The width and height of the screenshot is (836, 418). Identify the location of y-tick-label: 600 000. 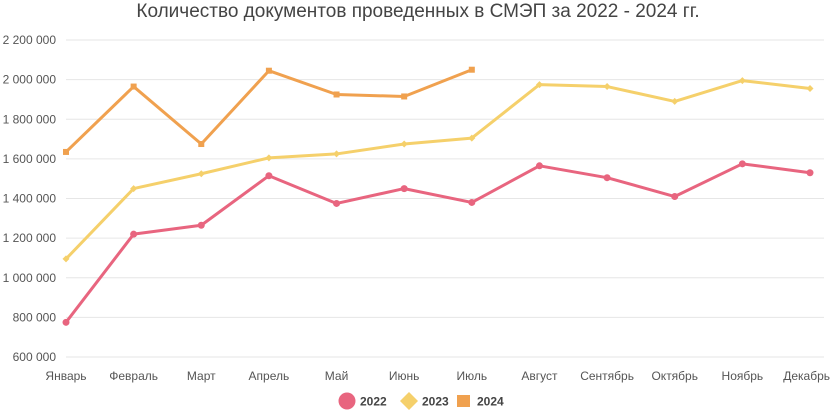
(35, 357).